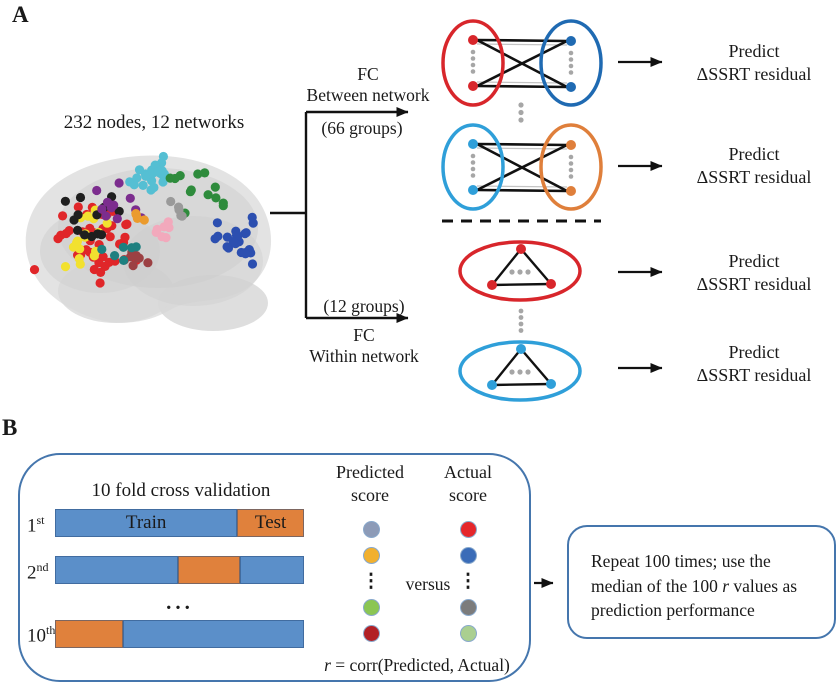 This screenshot has height=688, width=840. I want to click on repeat-line-3: prediction performance, so click(673, 610).